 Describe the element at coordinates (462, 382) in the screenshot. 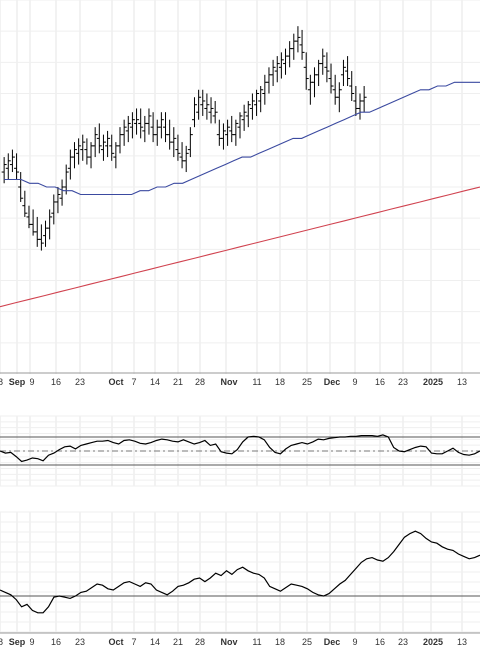

I see `x-tick-label: 13` at that location.